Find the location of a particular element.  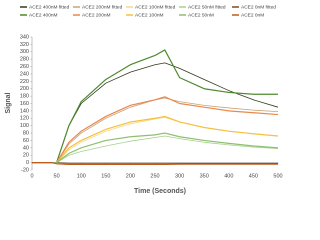

y-tick-label: 40 is located at coordinates (26, 148).